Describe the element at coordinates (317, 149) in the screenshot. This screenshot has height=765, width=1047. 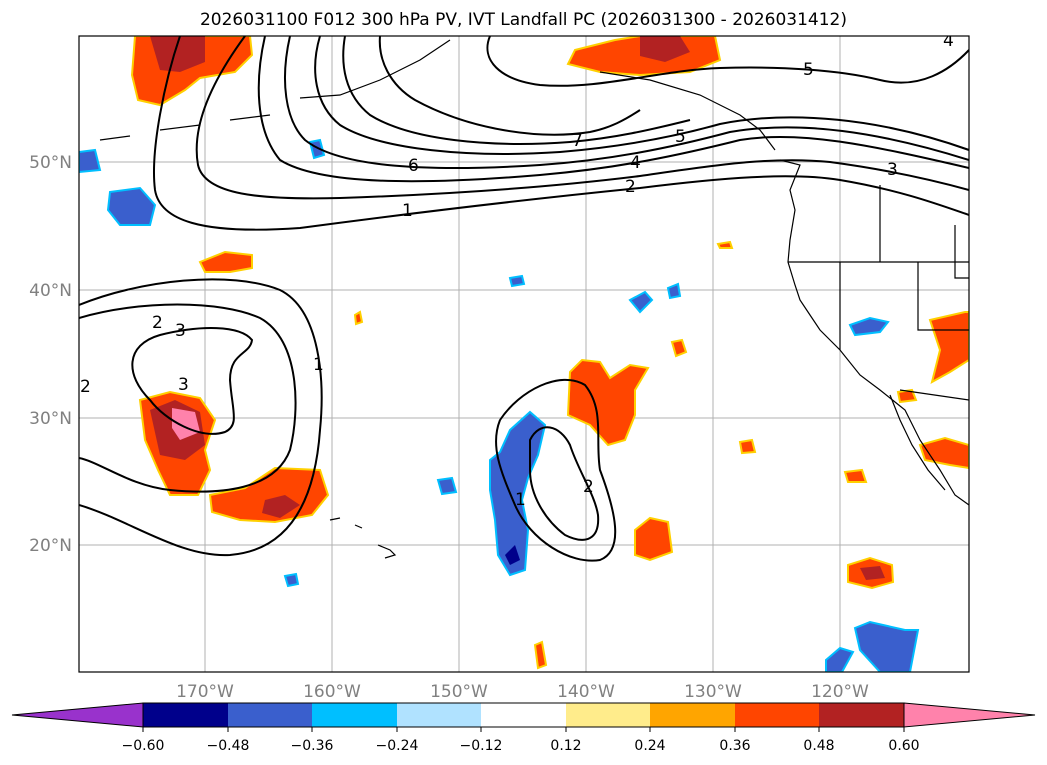
I see `fill-blob-small-n6` at that location.